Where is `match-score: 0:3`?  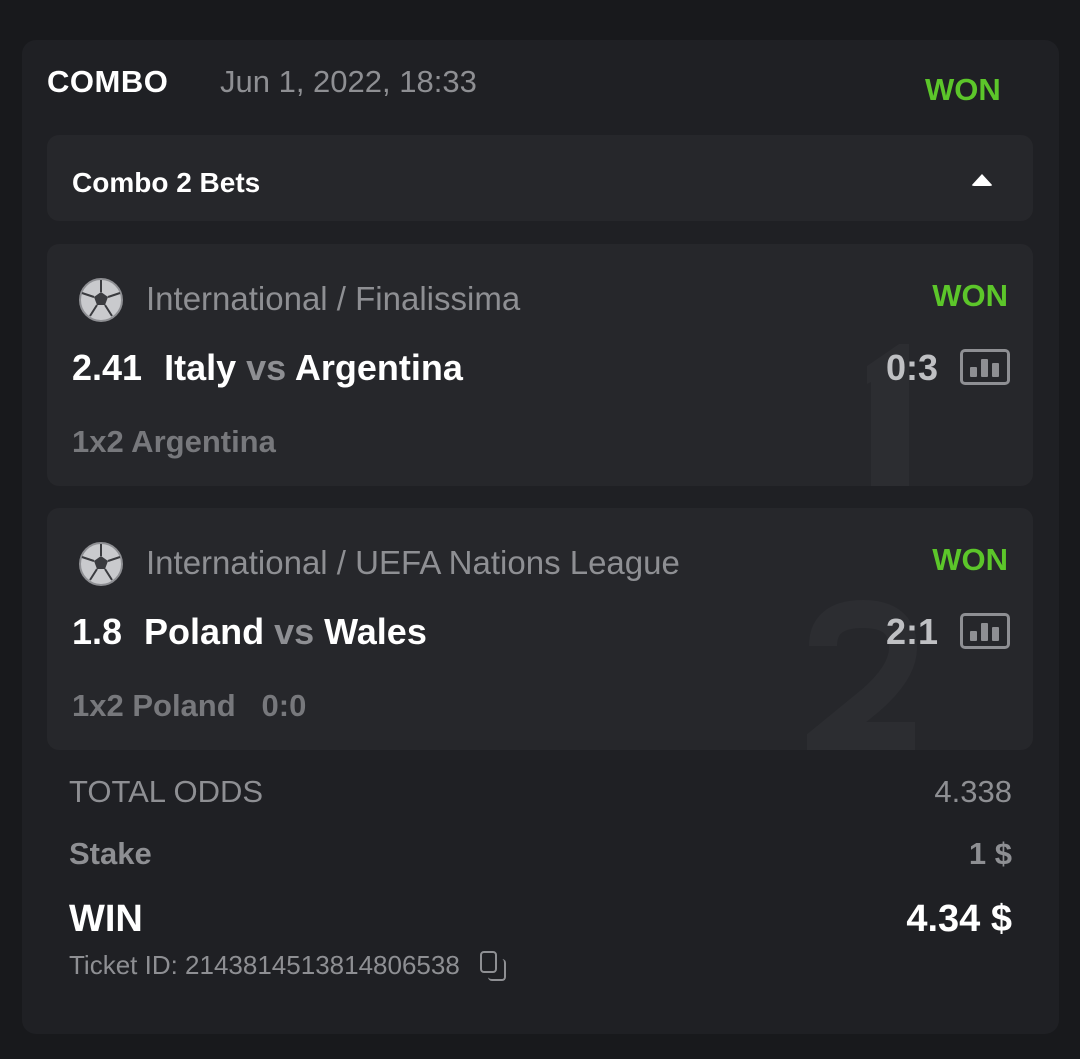 match-score: 0:3 is located at coordinates (911, 367).